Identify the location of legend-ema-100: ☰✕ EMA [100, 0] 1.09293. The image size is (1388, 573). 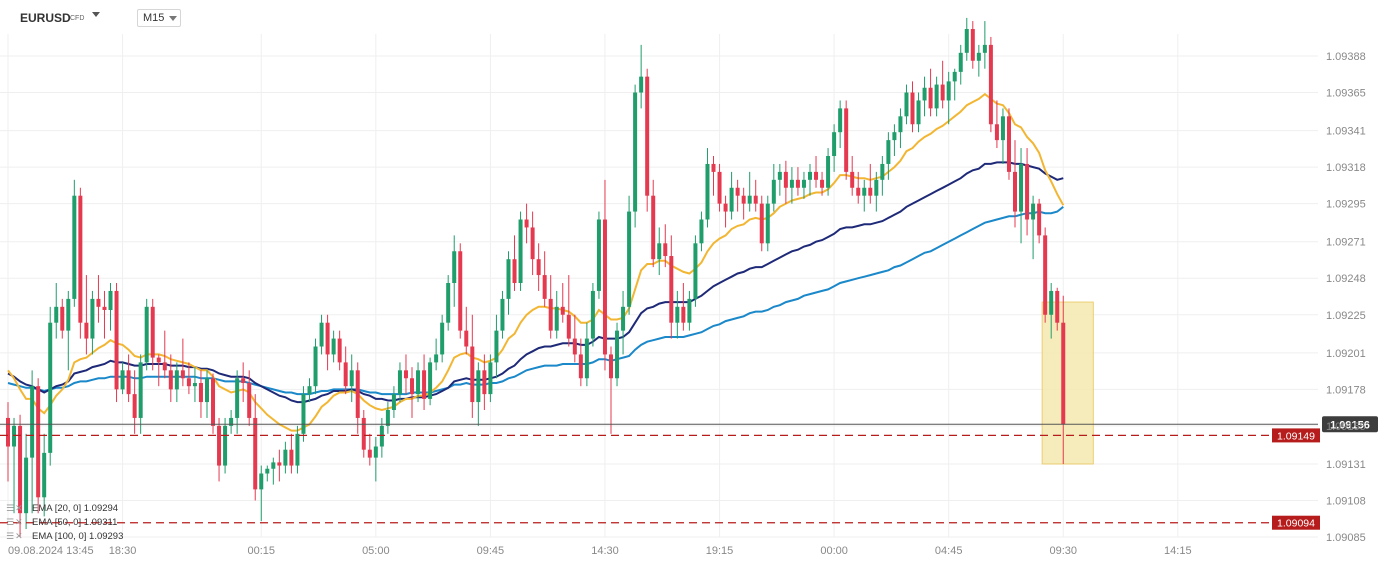
(64, 536).